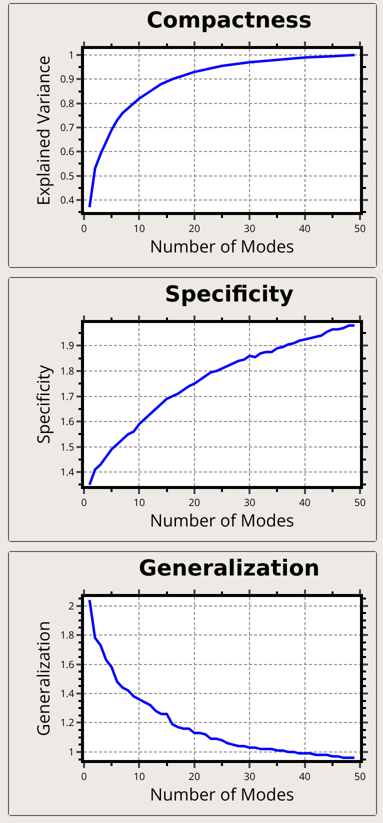 The image size is (383, 823). Describe the element at coordinates (67, 722) in the screenshot. I see `y-tick-label: 1.2` at that location.